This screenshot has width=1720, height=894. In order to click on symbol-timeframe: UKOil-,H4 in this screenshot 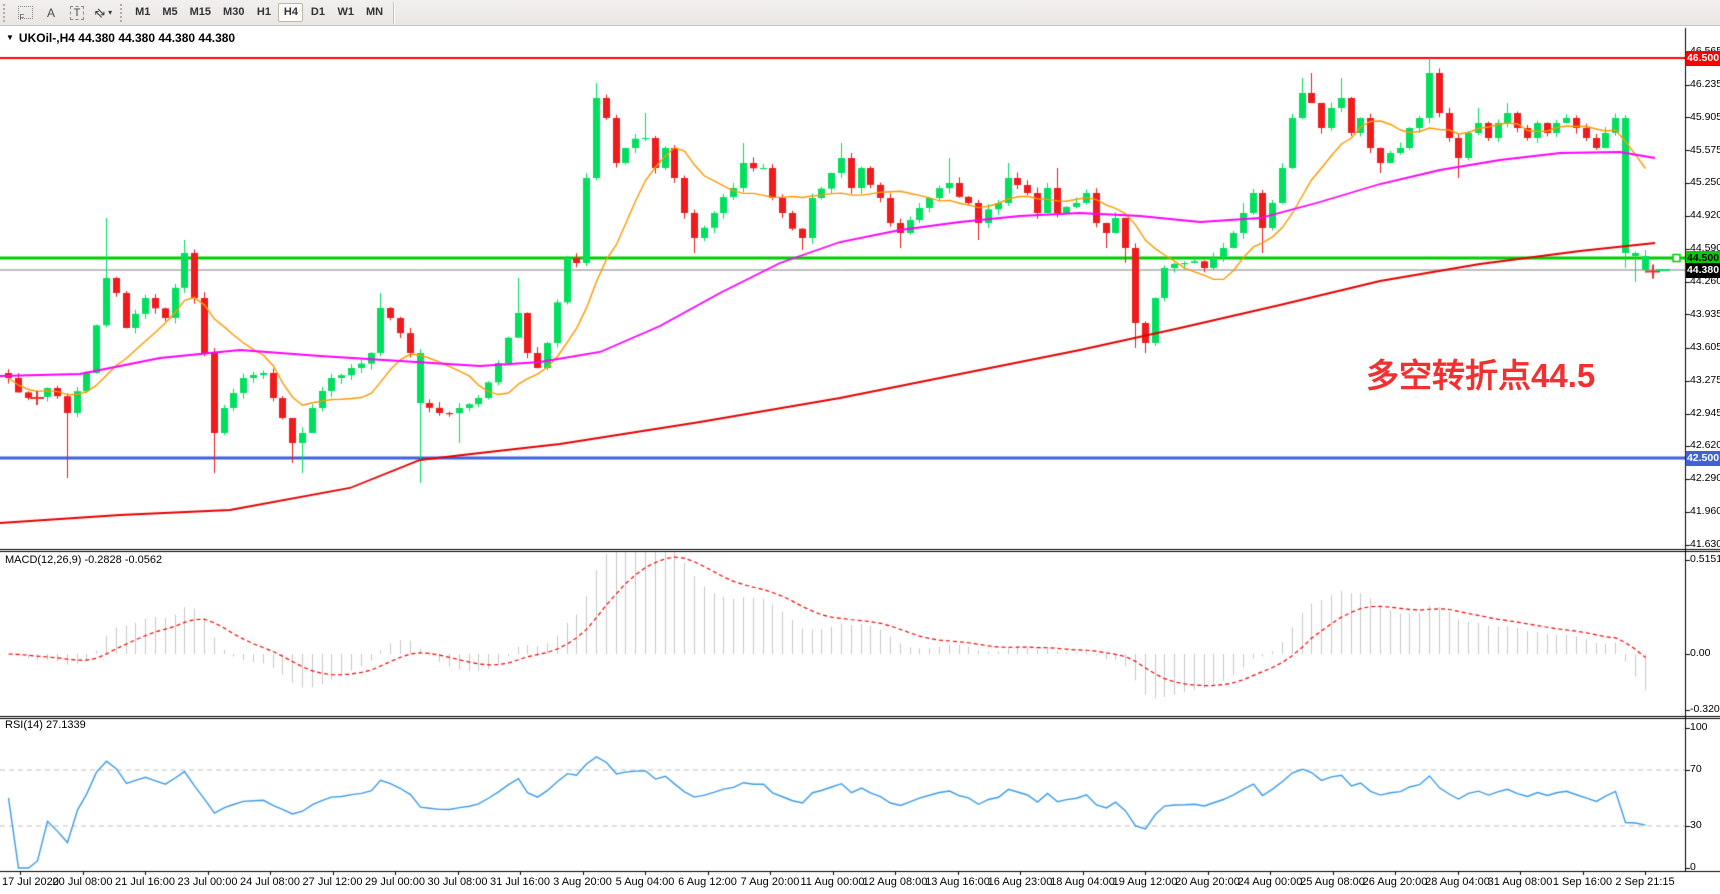, I will do `click(46, 38)`.